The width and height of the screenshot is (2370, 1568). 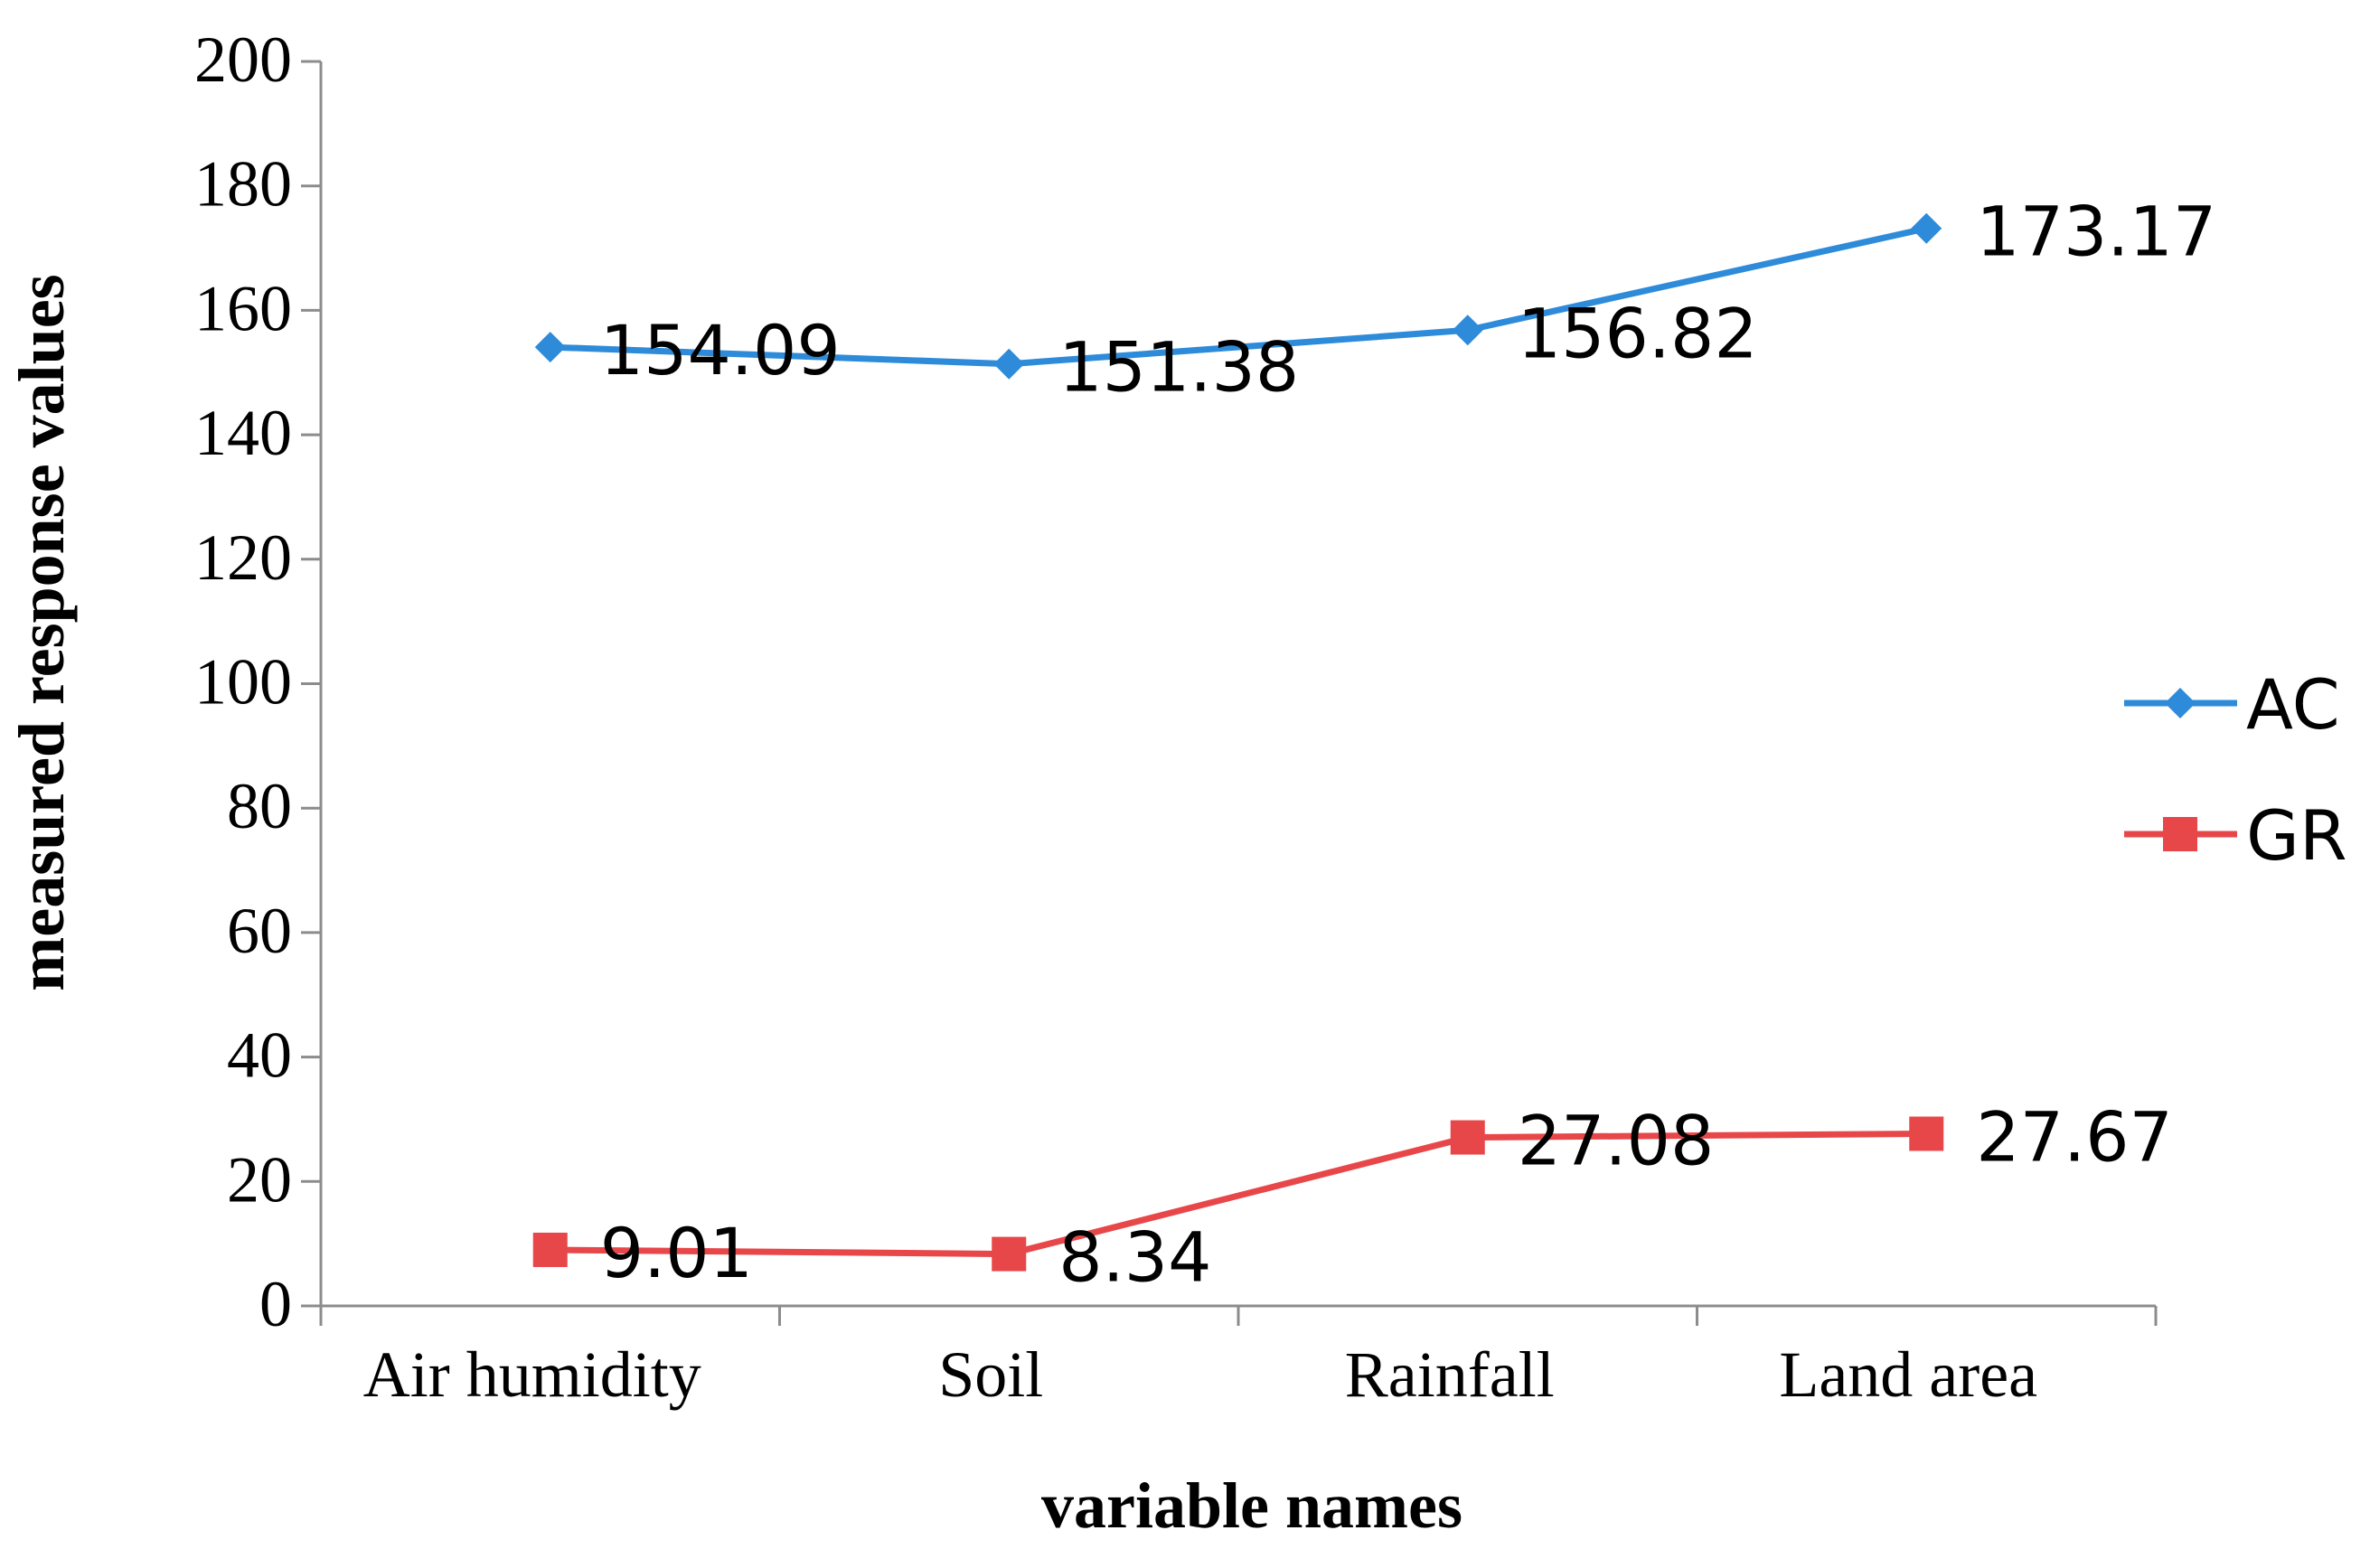 What do you see at coordinates (2235, 835) in the screenshot?
I see `legend-item-gr: GR` at bounding box center [2235, 835].